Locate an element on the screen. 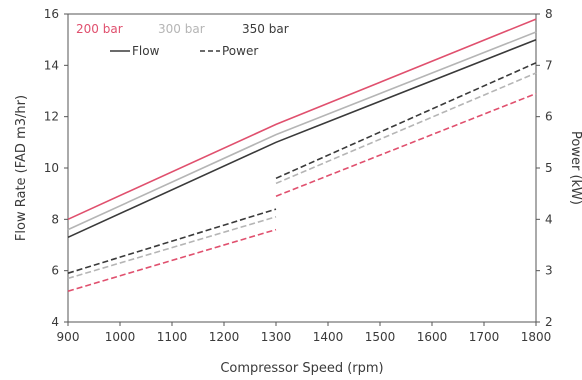 This screenshot has height=380, width=582. y2-tick-label: 3 is located at coordinates (549, 271).